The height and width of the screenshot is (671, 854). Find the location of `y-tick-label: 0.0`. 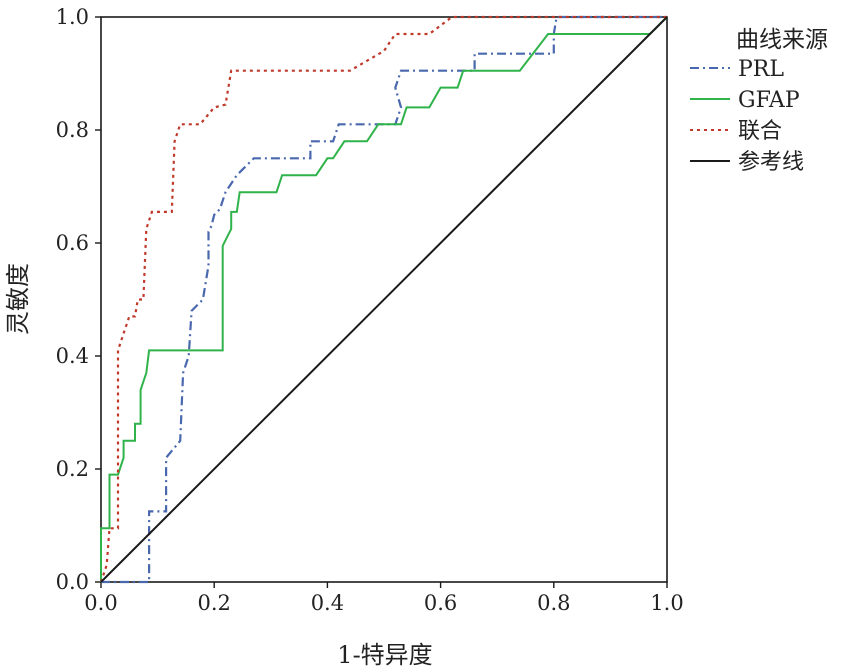

y-tick-label: 0.0 is located at coordinates (72, 582).